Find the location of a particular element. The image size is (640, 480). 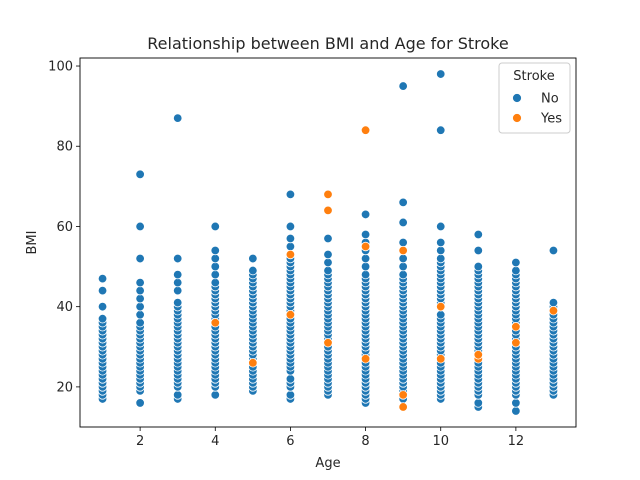

legend-title: Stroke is located at coordinates (533, 76).